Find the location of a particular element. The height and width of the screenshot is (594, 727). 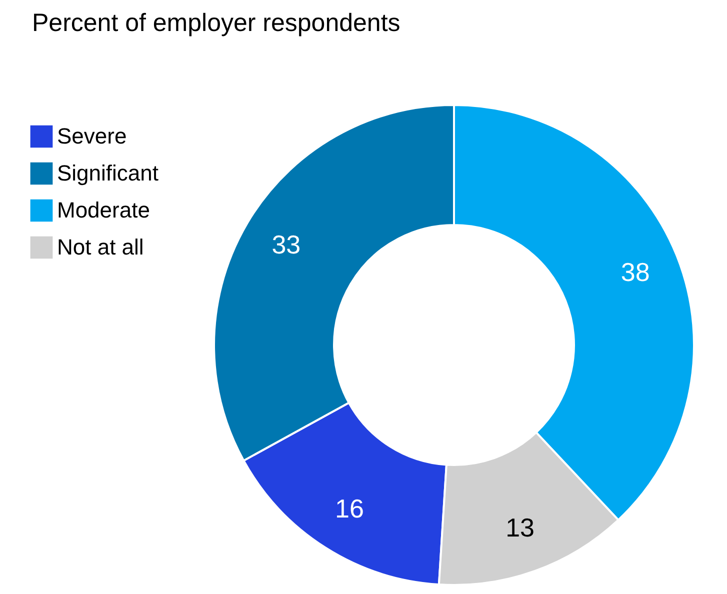

data-label: 33 is located at coordinates (286, 245).